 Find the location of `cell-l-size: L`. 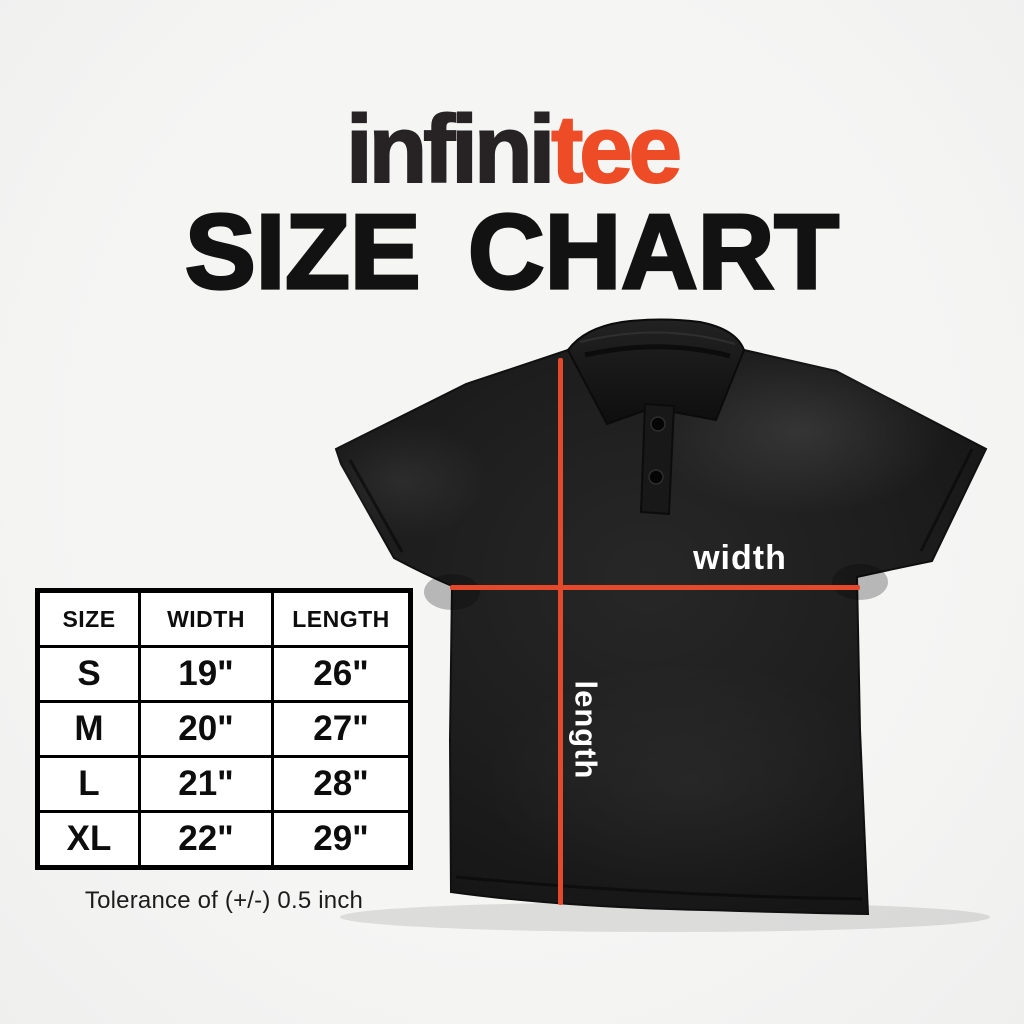

cell-l-size: L is located at coordinates (89, 784).